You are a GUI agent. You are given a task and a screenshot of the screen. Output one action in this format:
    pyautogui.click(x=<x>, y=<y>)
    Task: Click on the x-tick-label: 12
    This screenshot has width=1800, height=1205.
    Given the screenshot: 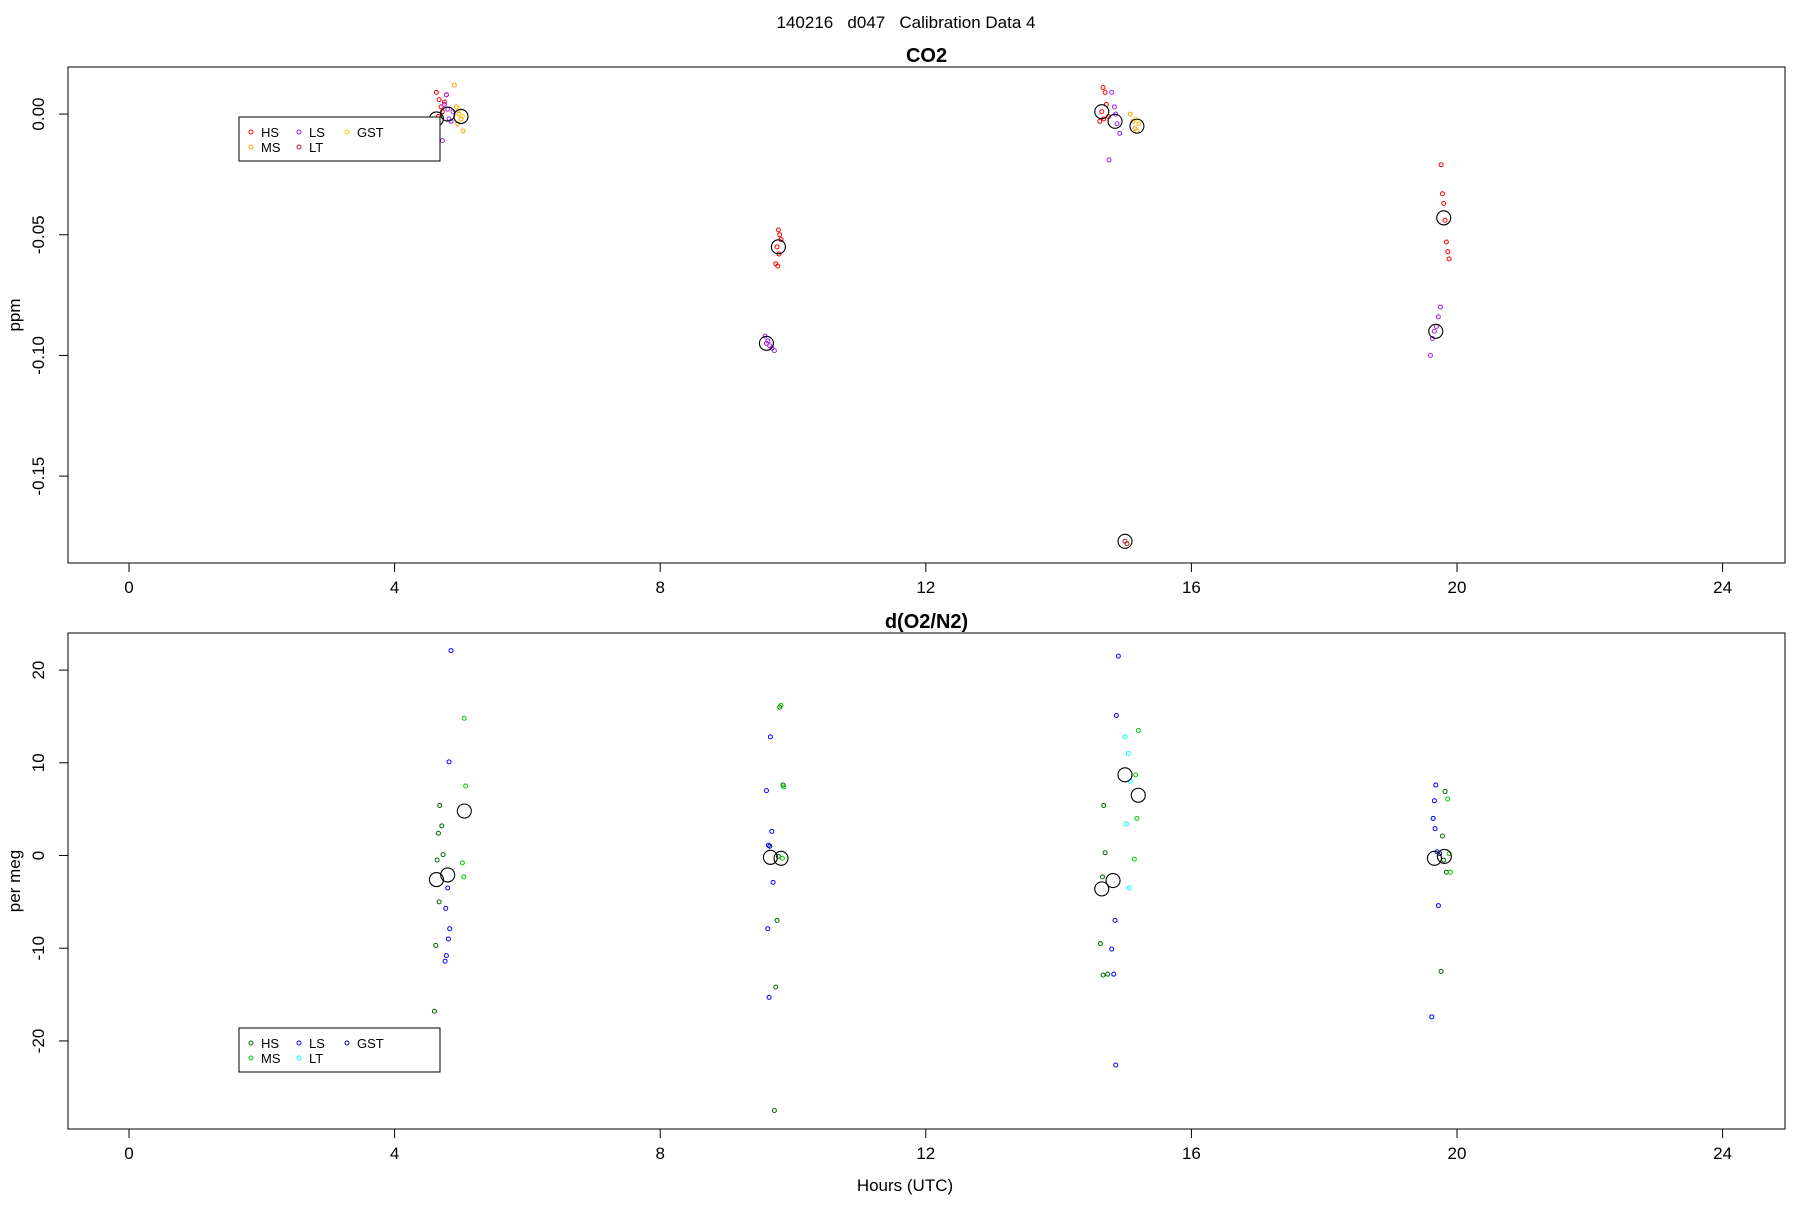 What is the action you would take?
    pyautogui.click(x=925, y=1153)
    